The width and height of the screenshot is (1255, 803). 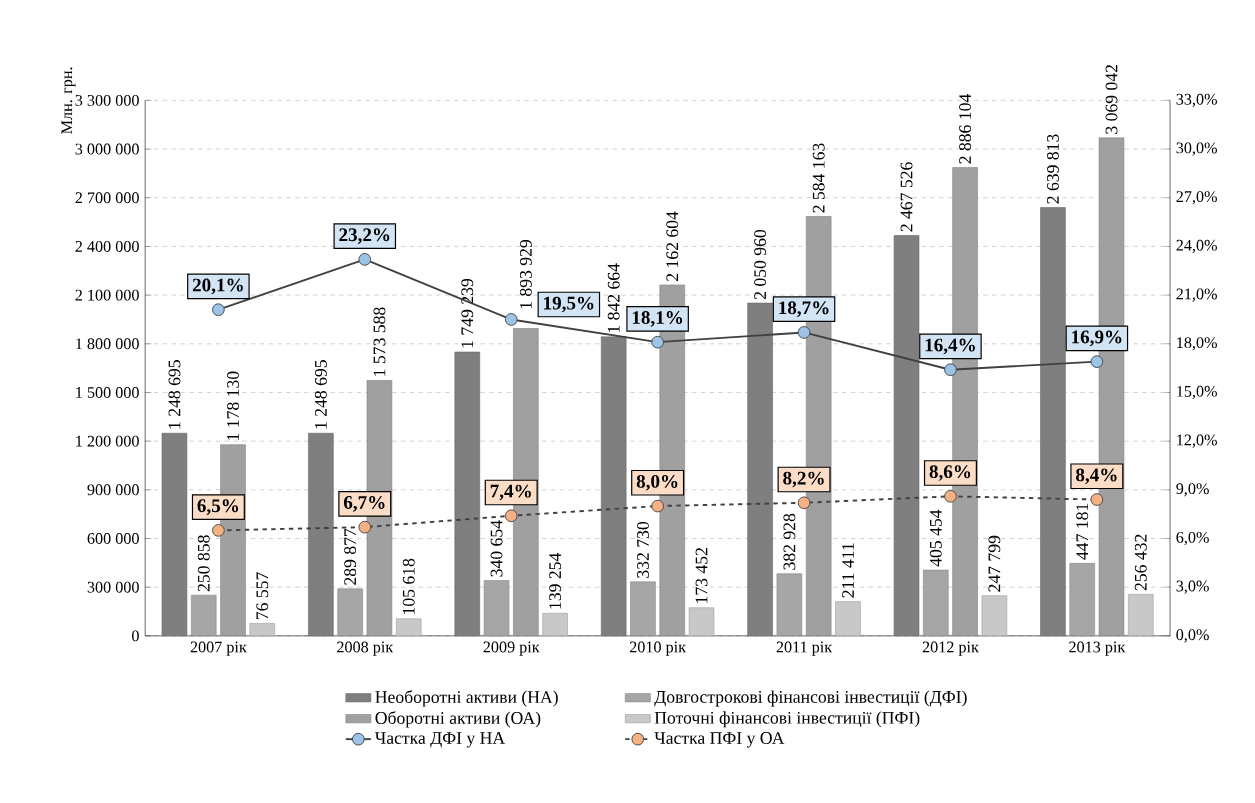 What do you see at coordinates (965, 128) in the screenshot?
I see `data-label: 2 886 104` at bounding box center [965, 128].